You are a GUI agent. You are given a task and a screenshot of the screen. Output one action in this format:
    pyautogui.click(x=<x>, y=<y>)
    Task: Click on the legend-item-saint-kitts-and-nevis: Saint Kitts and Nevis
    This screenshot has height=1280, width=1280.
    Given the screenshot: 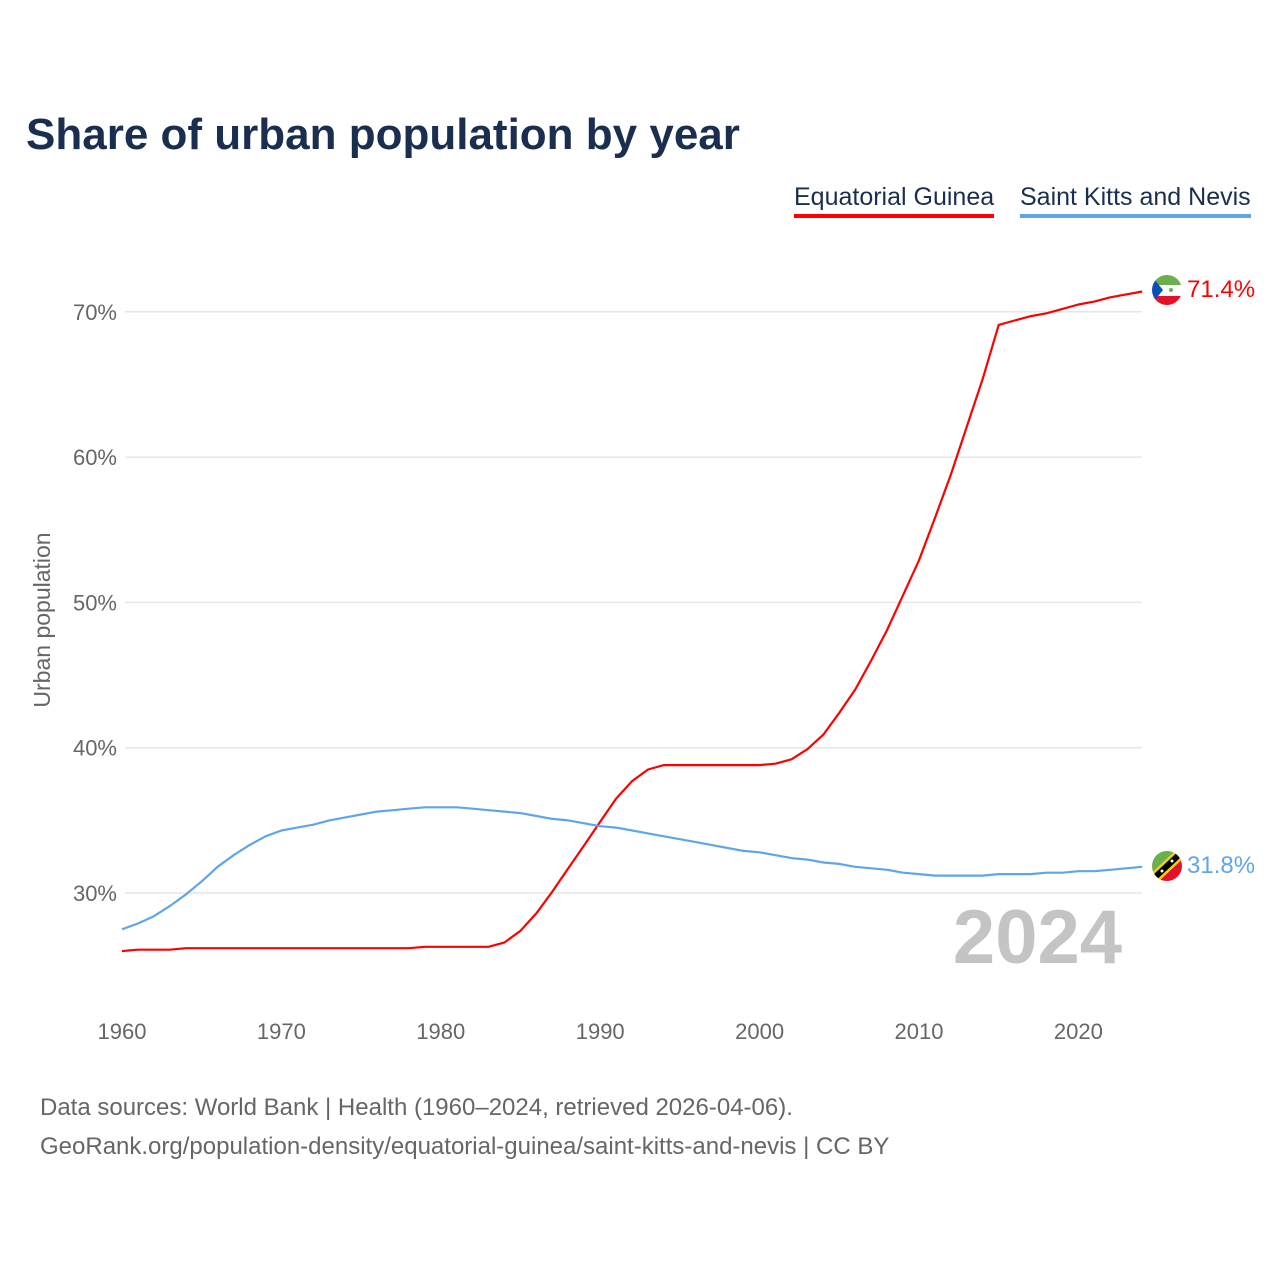 What is the action you would take?
    pyautogui.click(x=1135, y=200)
    